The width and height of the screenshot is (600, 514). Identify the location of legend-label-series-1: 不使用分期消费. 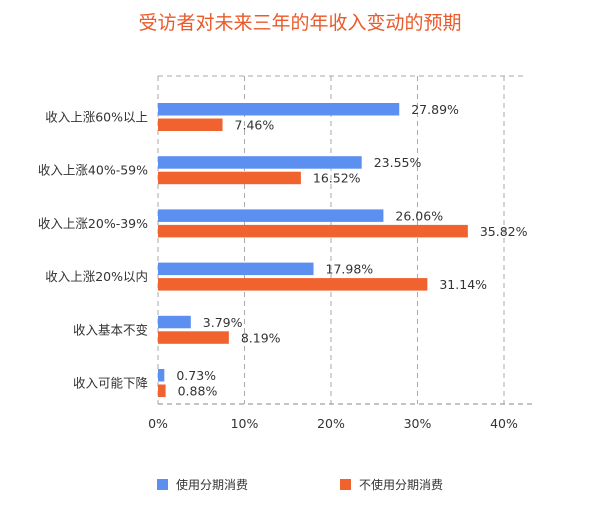
(401, 485).